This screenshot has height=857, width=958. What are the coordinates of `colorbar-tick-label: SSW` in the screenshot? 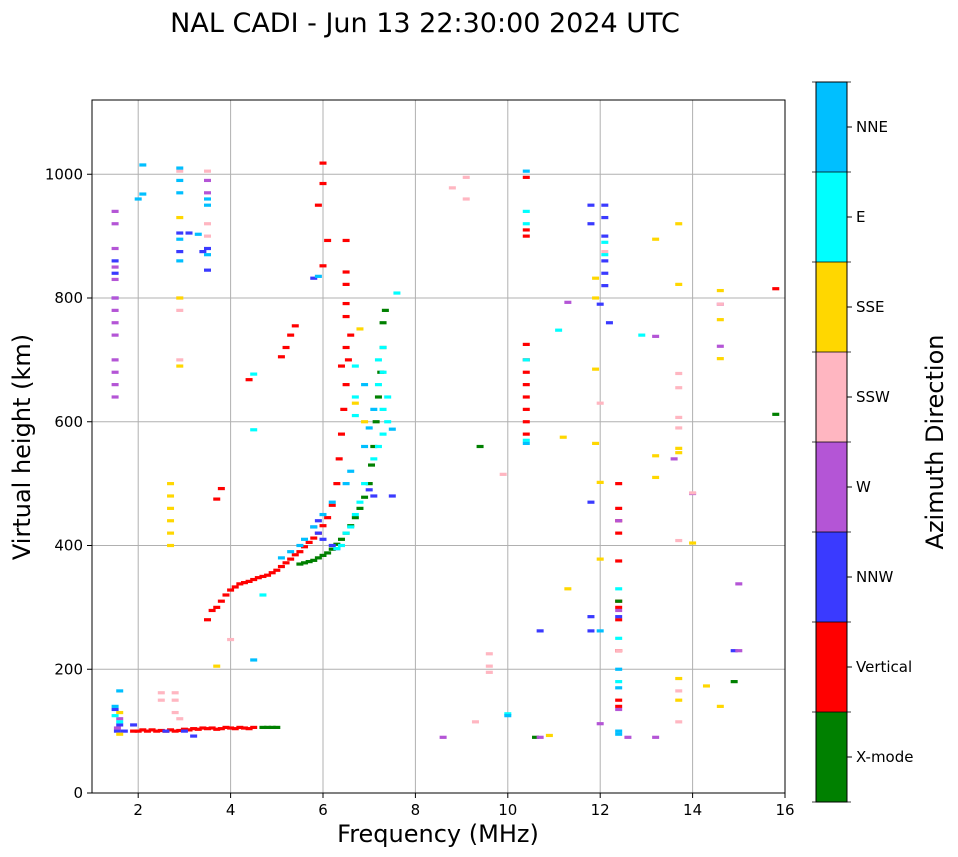 It's located at (873, 397).